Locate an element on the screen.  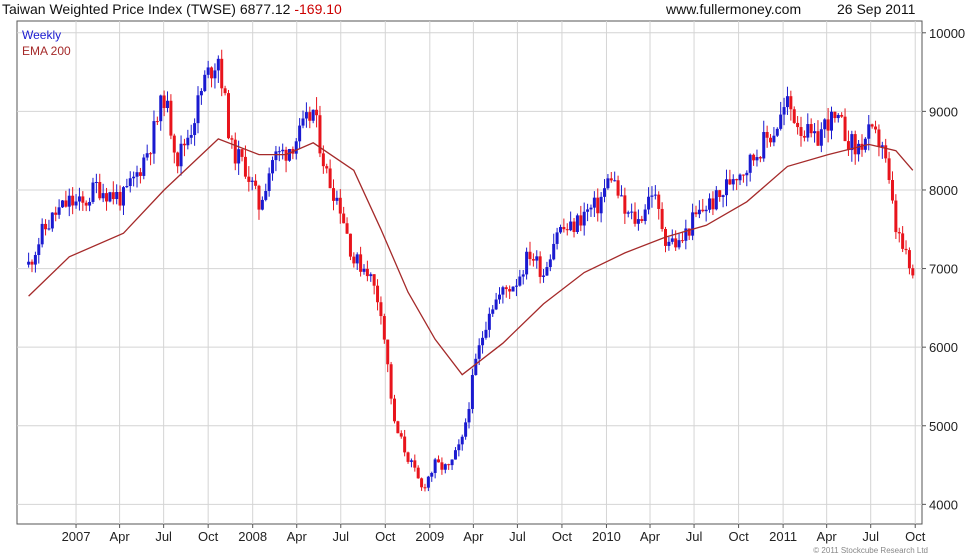
legend-ema: EMA 200 is located at coordinates (46, 51).